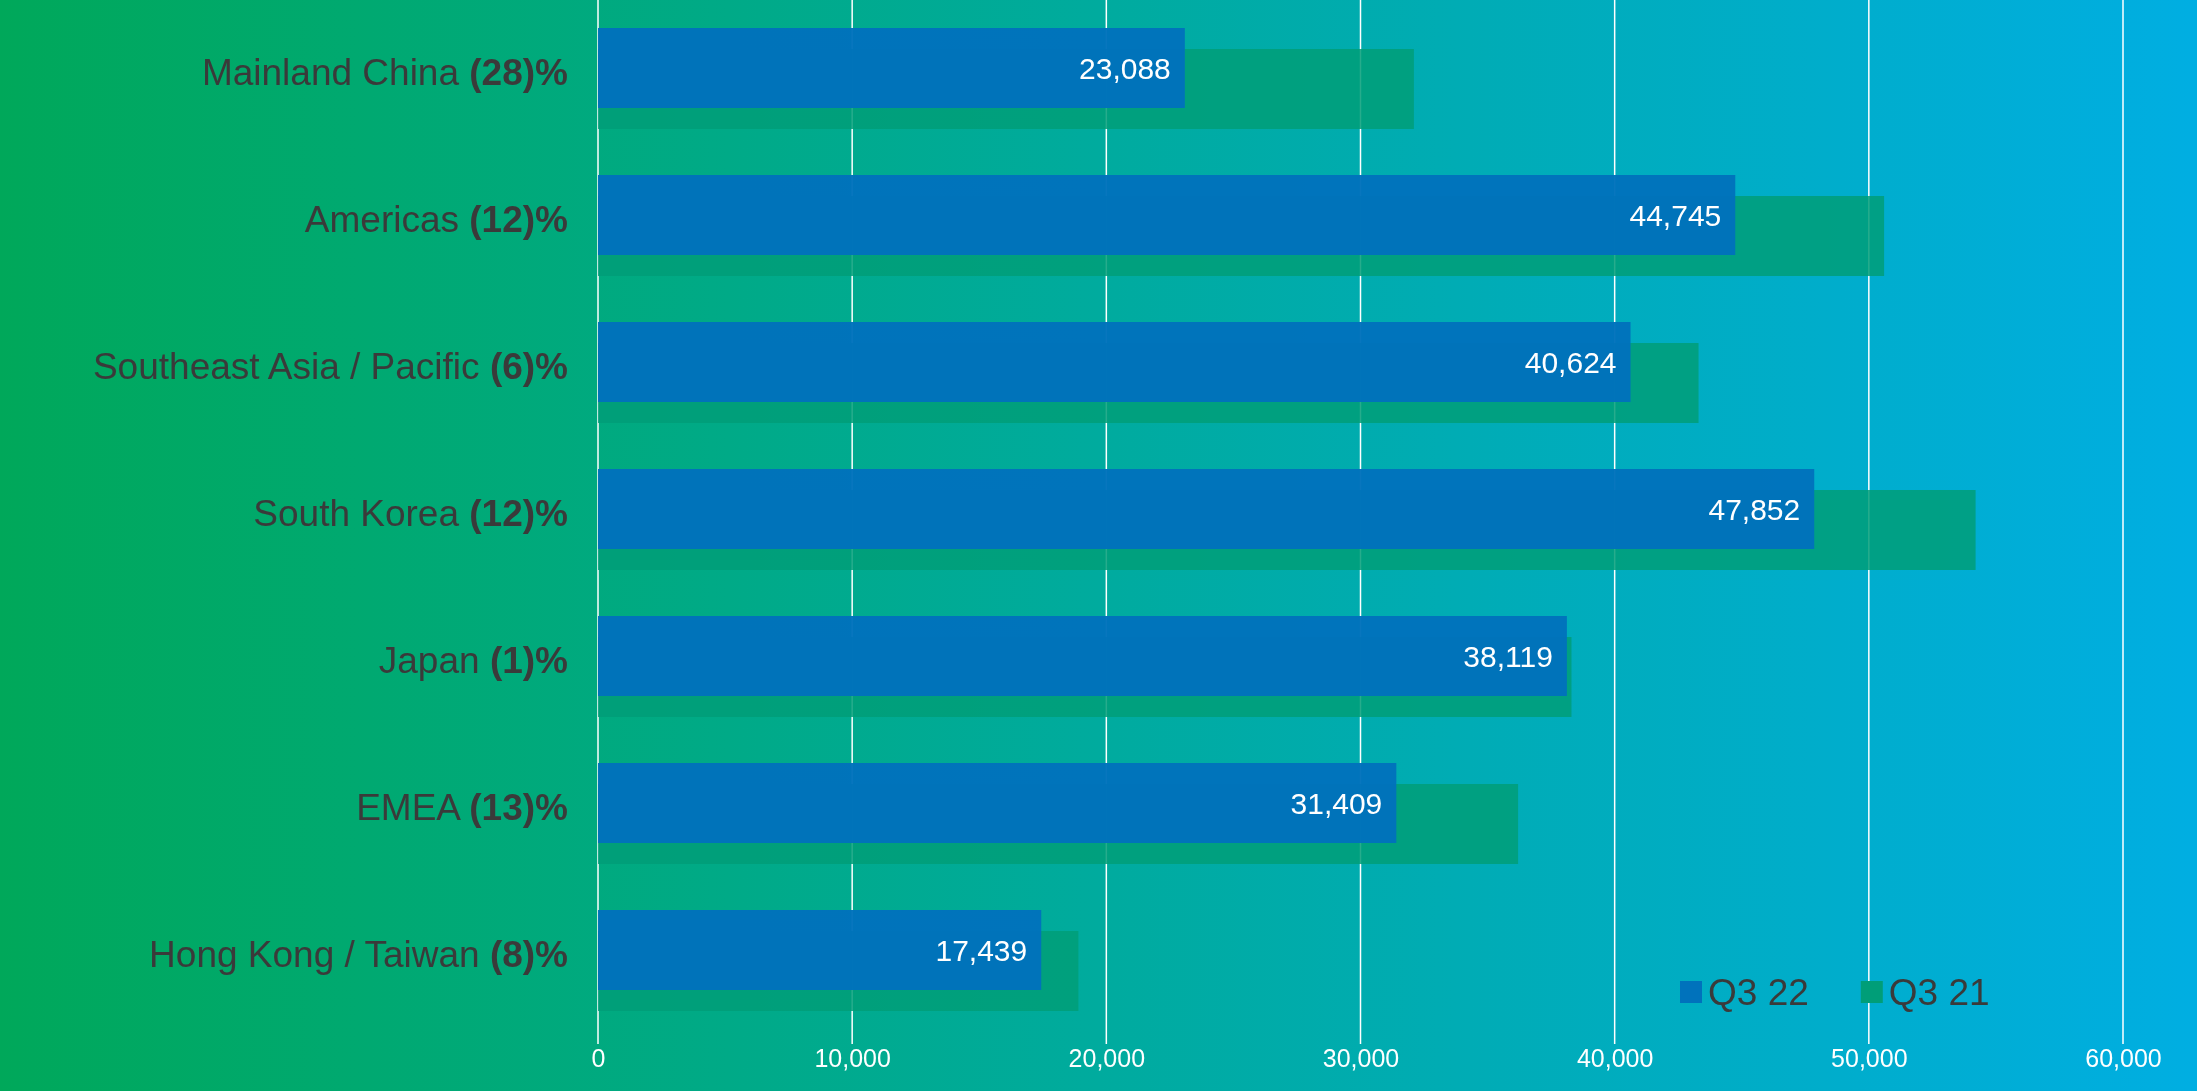  What do you see at coordinates (410, 513) in the screenshot?
I see `y-tick-label: South Korea (12)%` at bounding box center [410, 513].